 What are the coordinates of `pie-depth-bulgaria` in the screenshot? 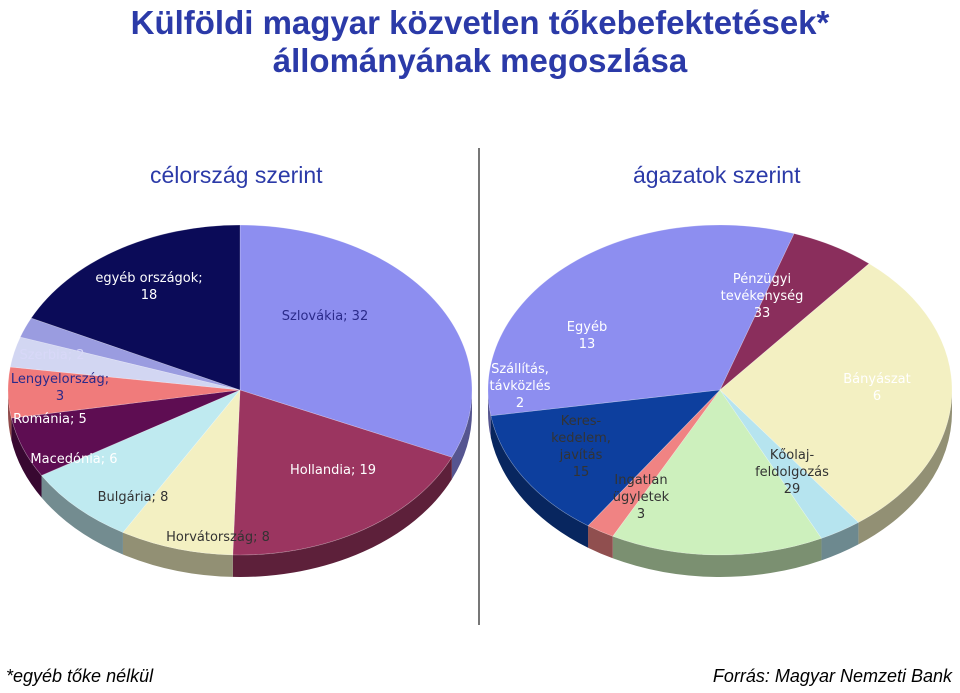 It's located at (82, 515).